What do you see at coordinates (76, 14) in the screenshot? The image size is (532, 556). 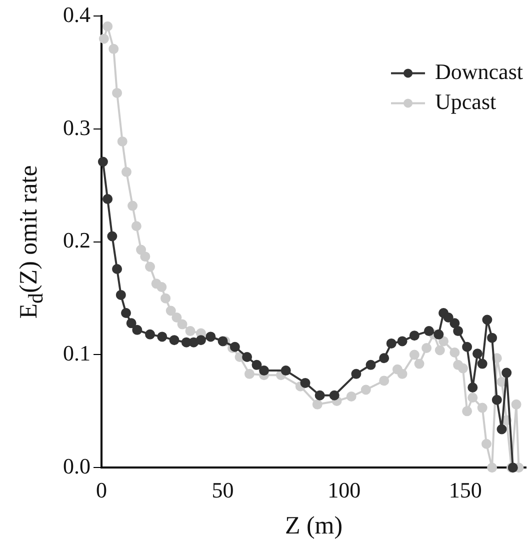 I see `y-tick-label: 0.4` at bounding box center [76, 14].